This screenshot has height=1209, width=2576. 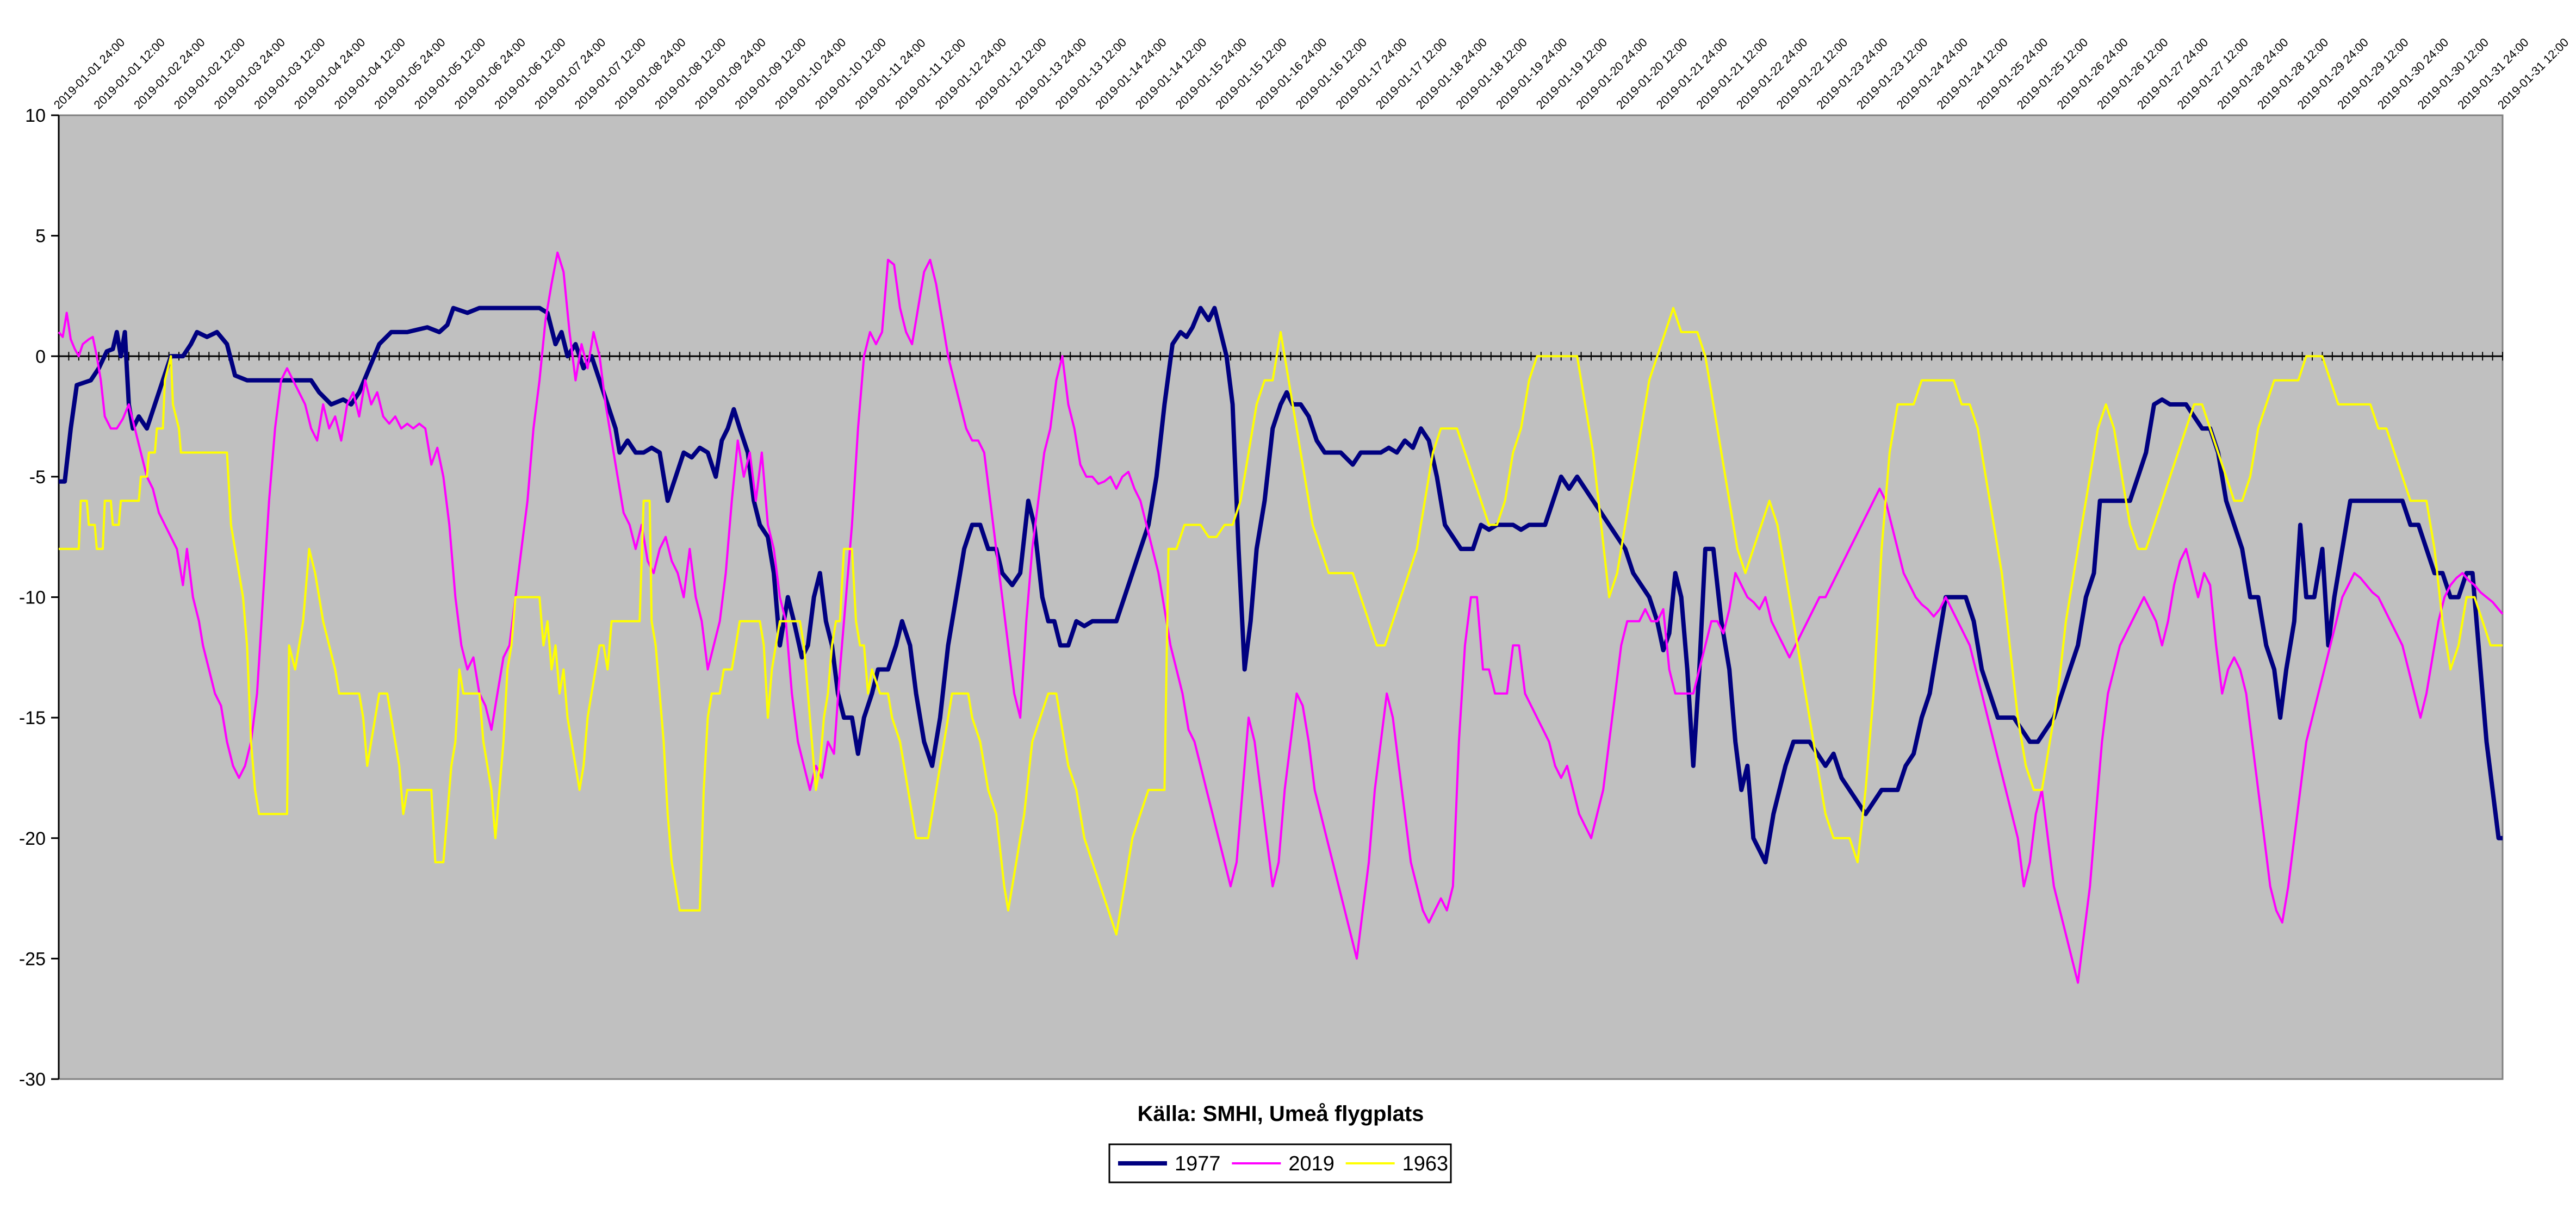 I want to click on x-tick-label: 2019-01-21 24:00, so click(x=1692, y=74).